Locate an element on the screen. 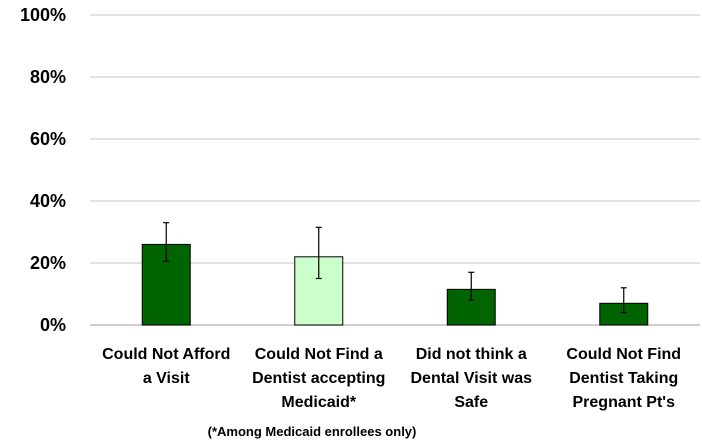  x-category-label-line: a Visit is located at coordinates (167, 378).